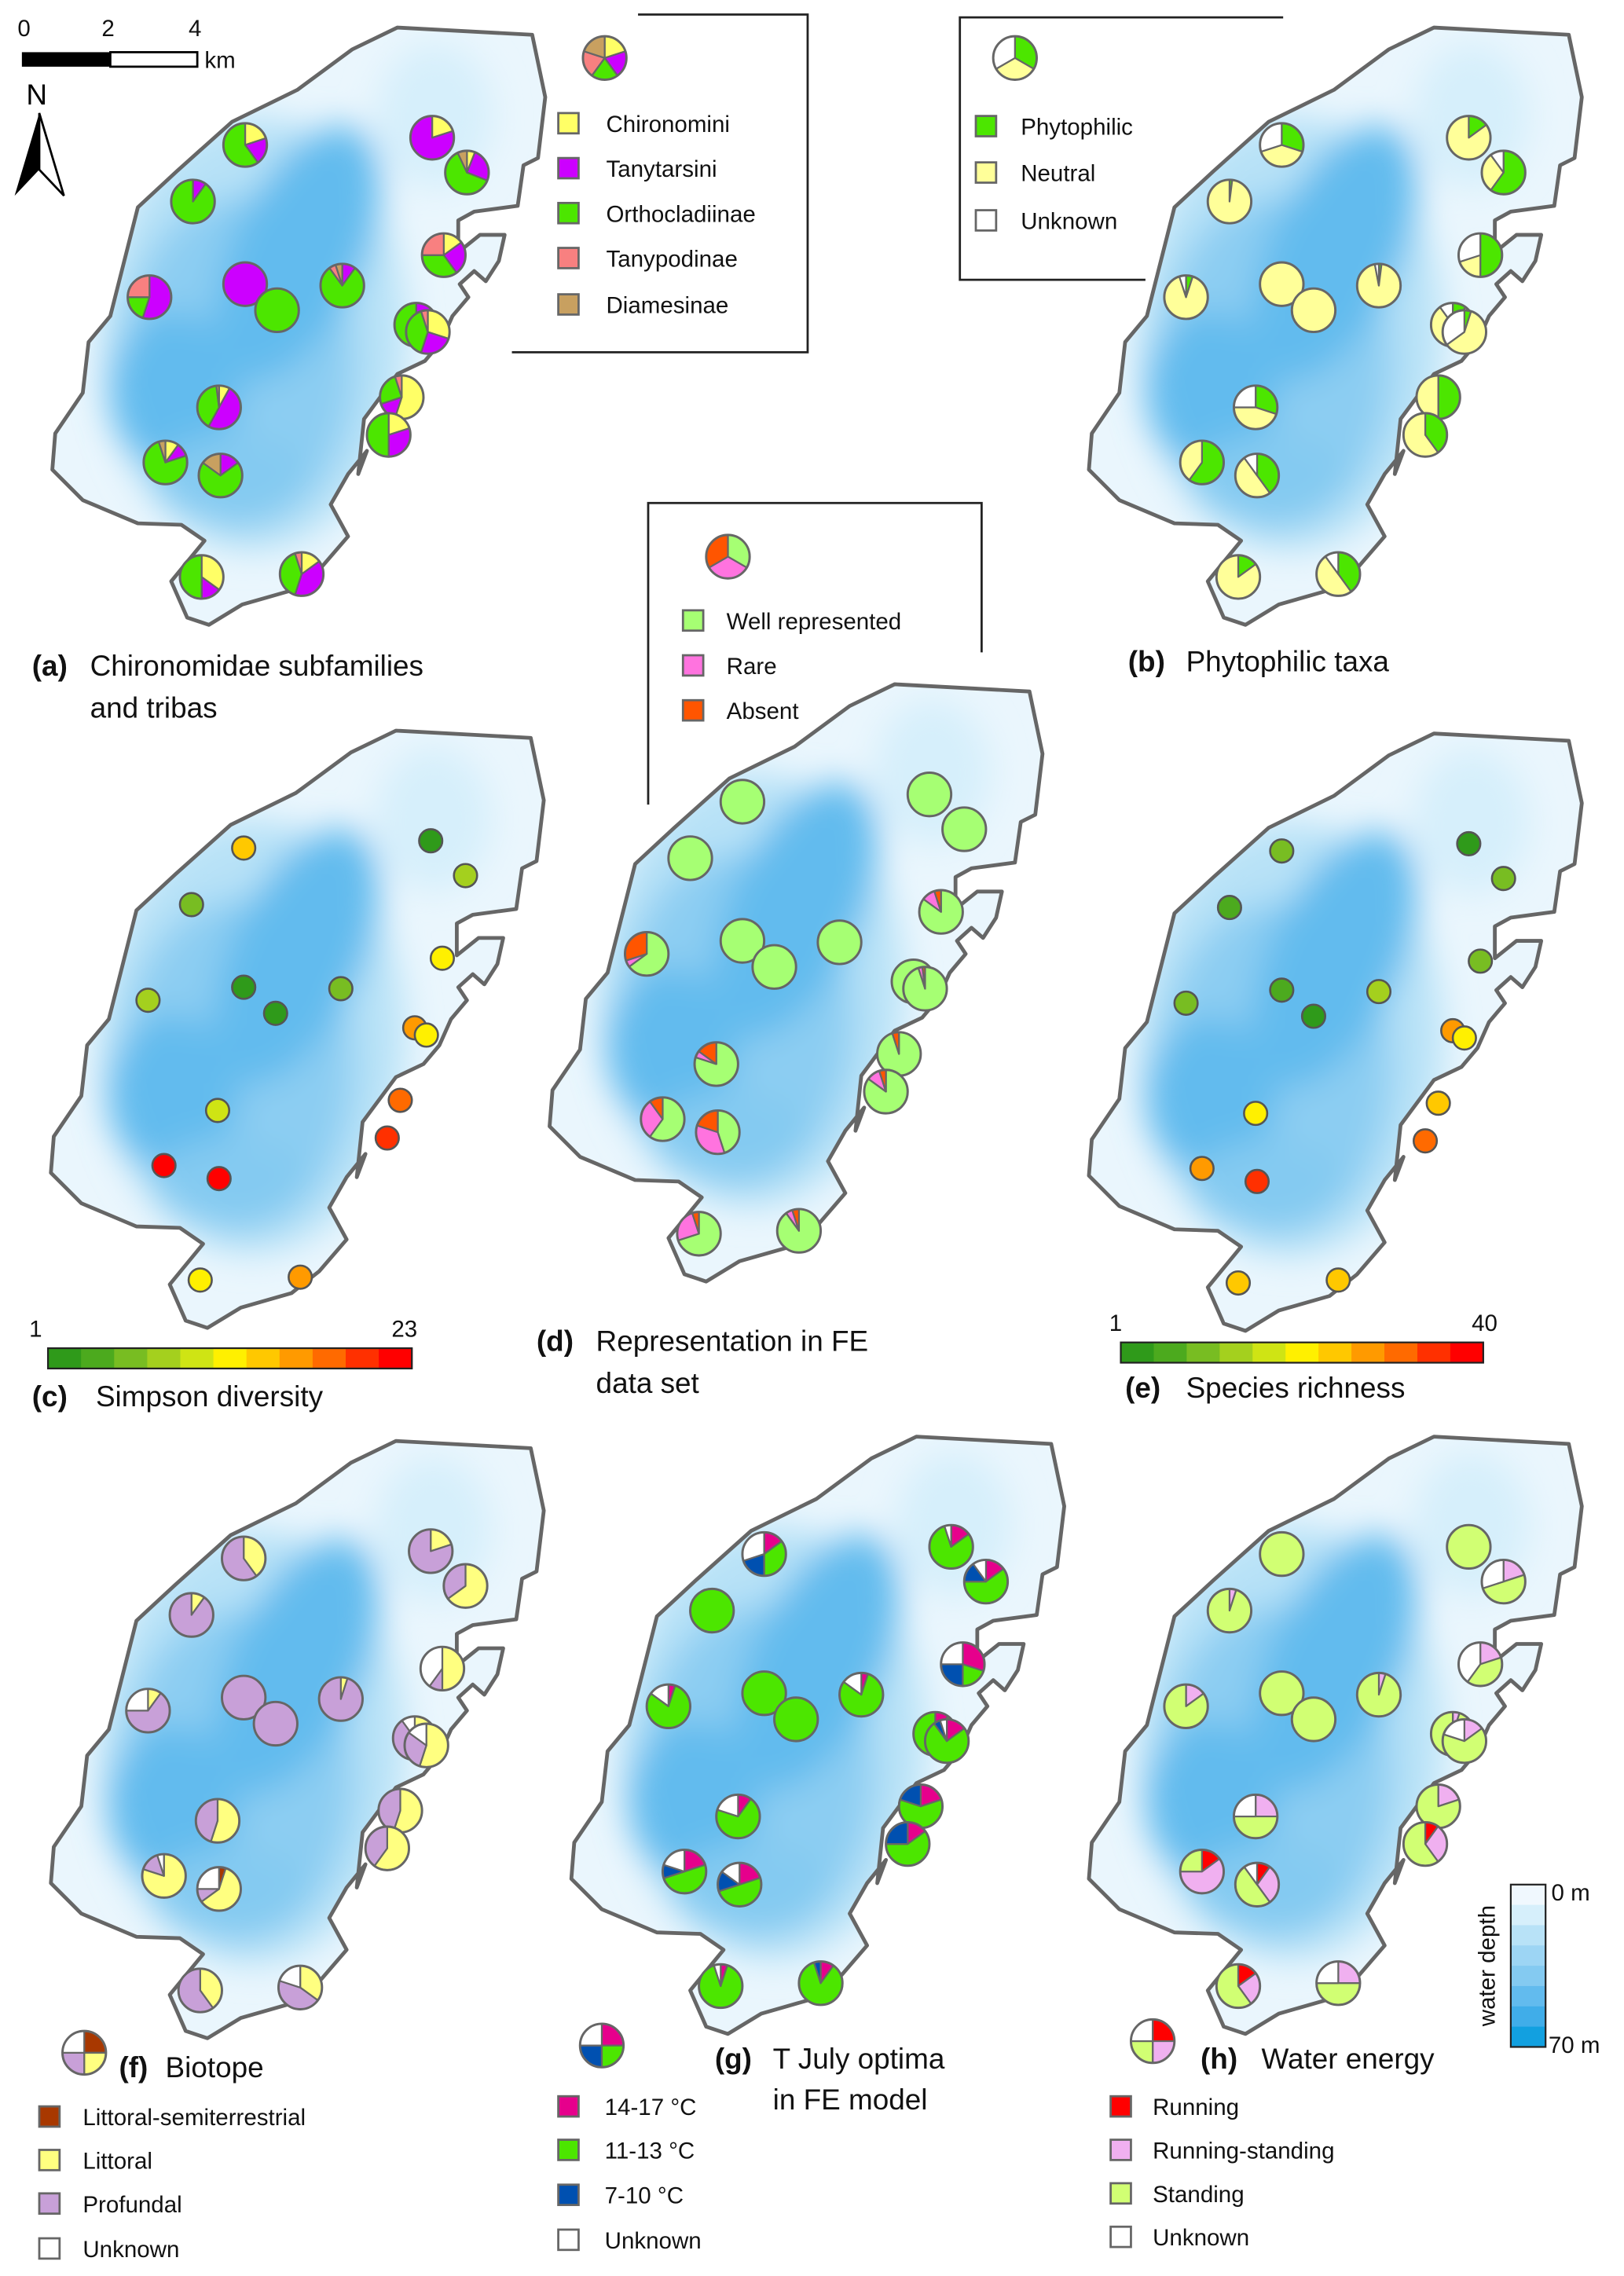 This screenshot has width=1624, height=2276. Describe the element at coordinates (154, 59) in the screenshot. I see `scale-bar-white` at that location.